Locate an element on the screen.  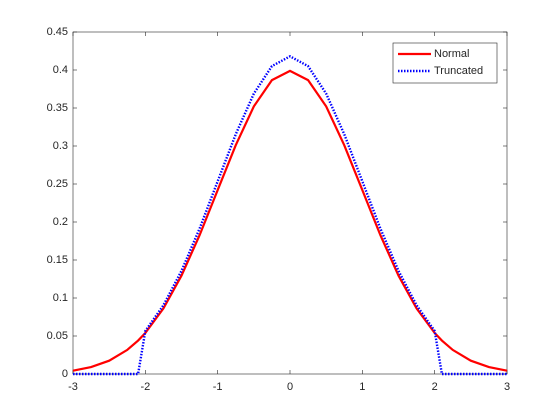
x-tick-label: 1 is located at coordinates (362, 387).